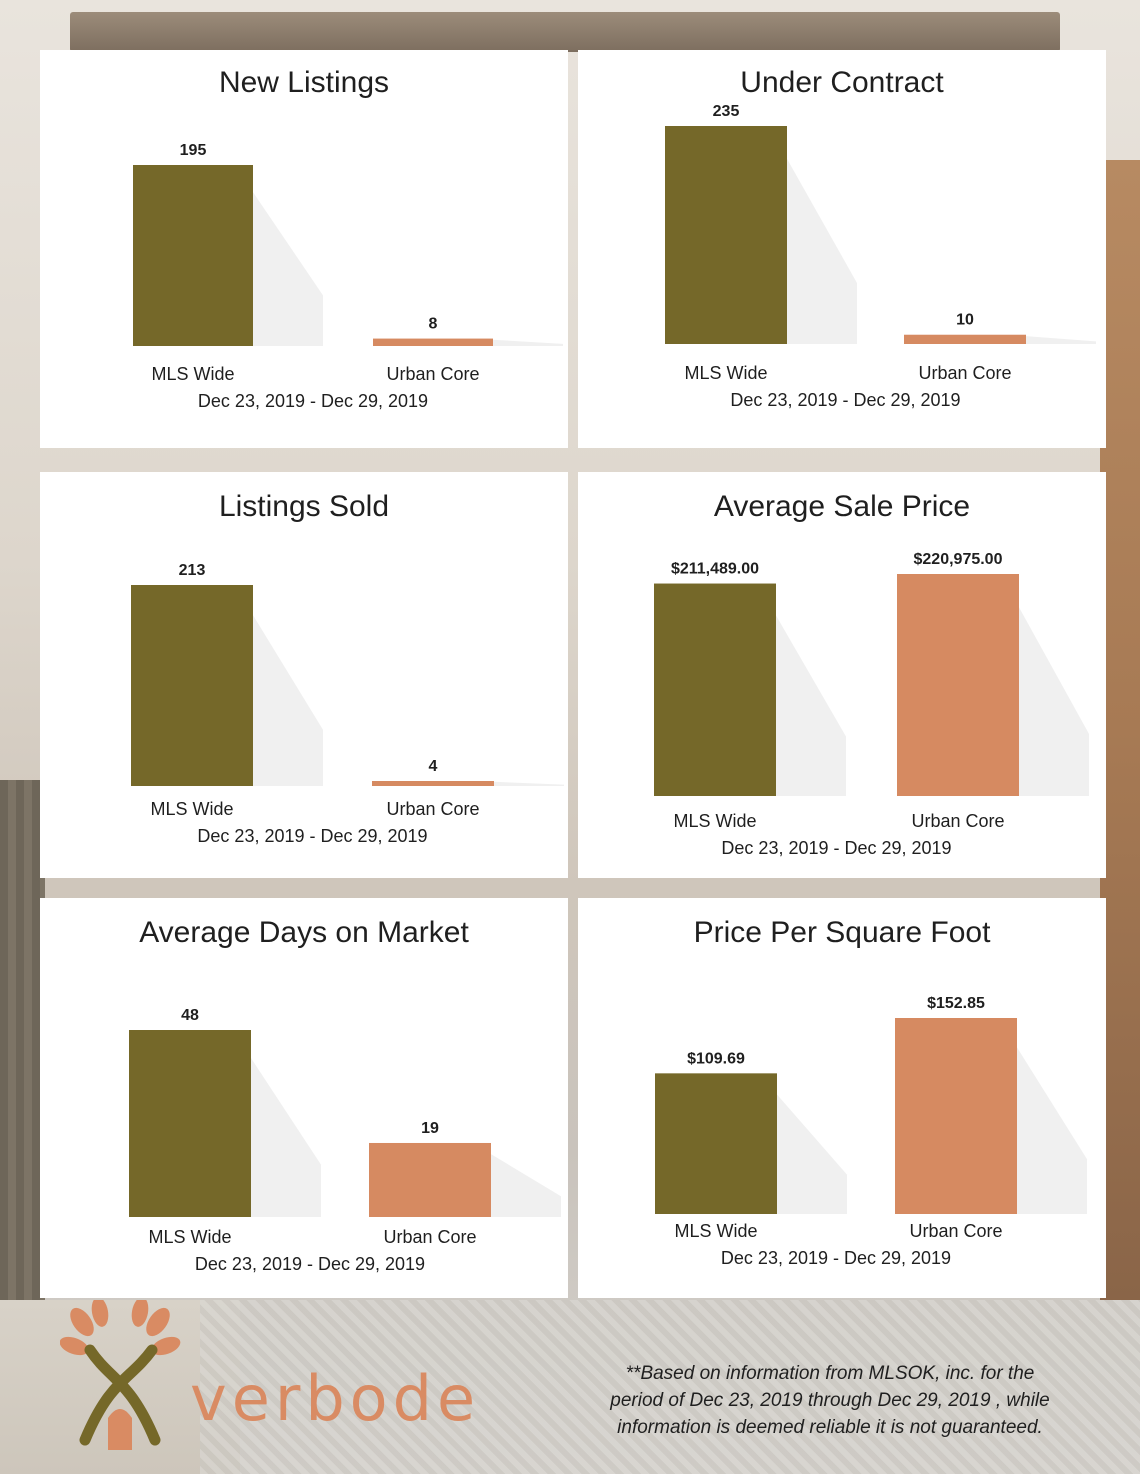 Image resolution: width=1140 pixels, height=1474 pixels. What do you see at coordinates (433, 324) in the screenshot?
I see `bar-value-label: 8` at bounding box center [433, 324].